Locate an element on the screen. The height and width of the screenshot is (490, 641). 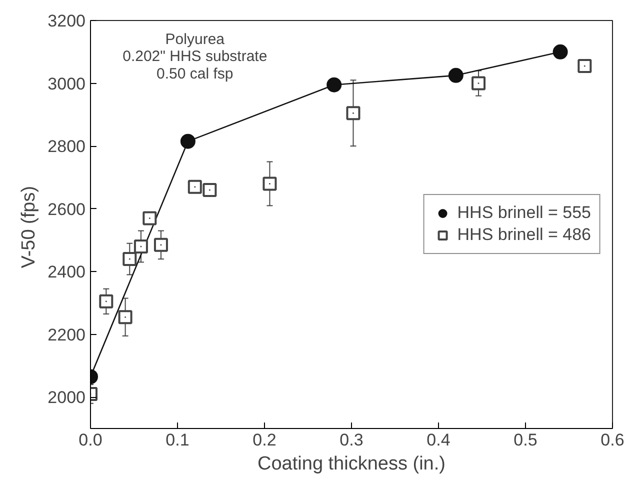
x-tick-label: 0.3 is located at coordinates (352, 440).